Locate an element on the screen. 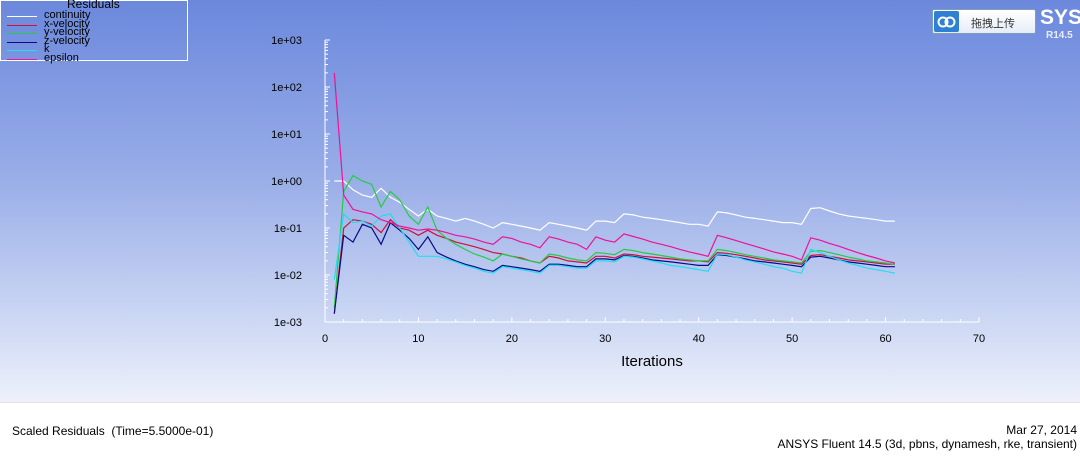 This screenshot has height=462, width=1080. x-tick-label: 50 is located at coordinates (792, 339).